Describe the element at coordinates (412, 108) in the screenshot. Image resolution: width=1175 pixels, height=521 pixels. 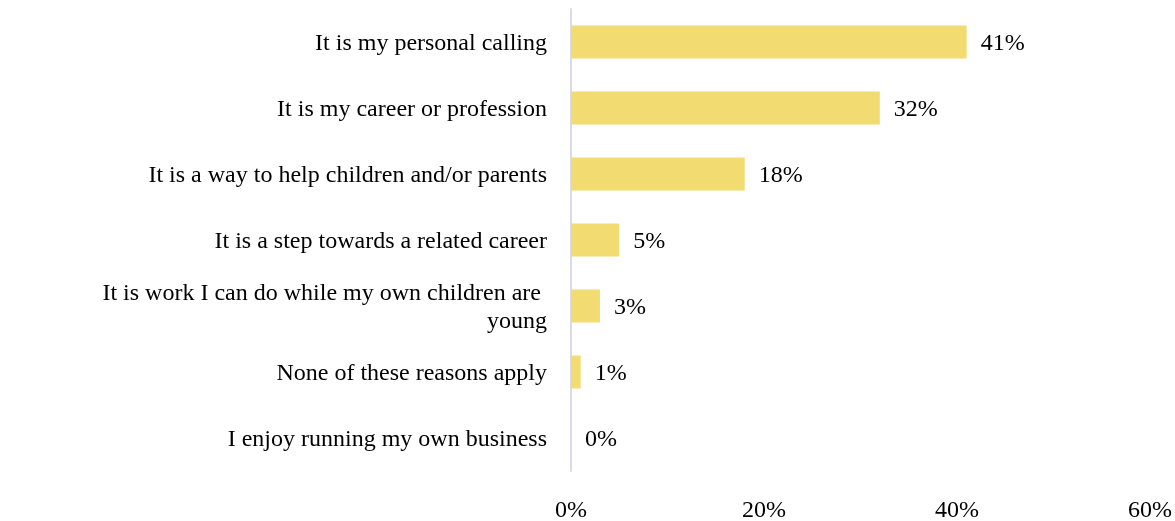
I see `y-tick-label: It is my career or profession` at that location.